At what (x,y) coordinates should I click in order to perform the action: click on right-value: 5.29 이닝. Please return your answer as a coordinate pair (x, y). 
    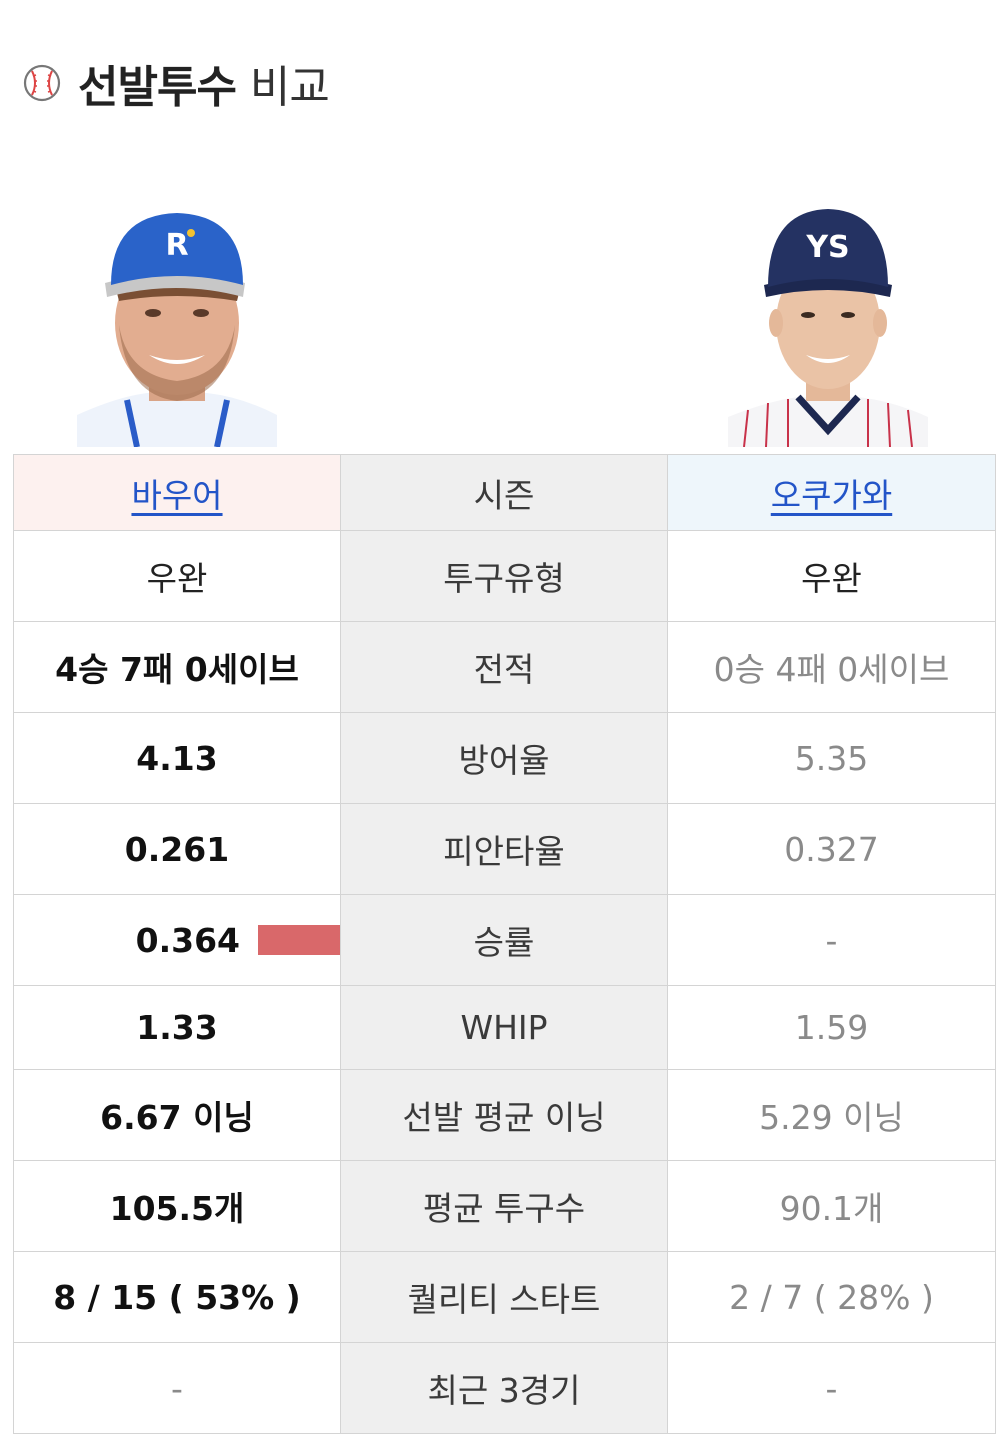
    Looking at the image, I should click on (831, 1115).